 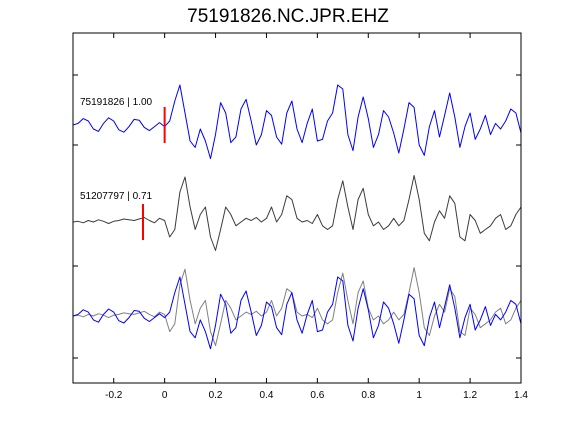 I want to click on trace-label: 51207797 | 0.71, so click(x=116, y=196).